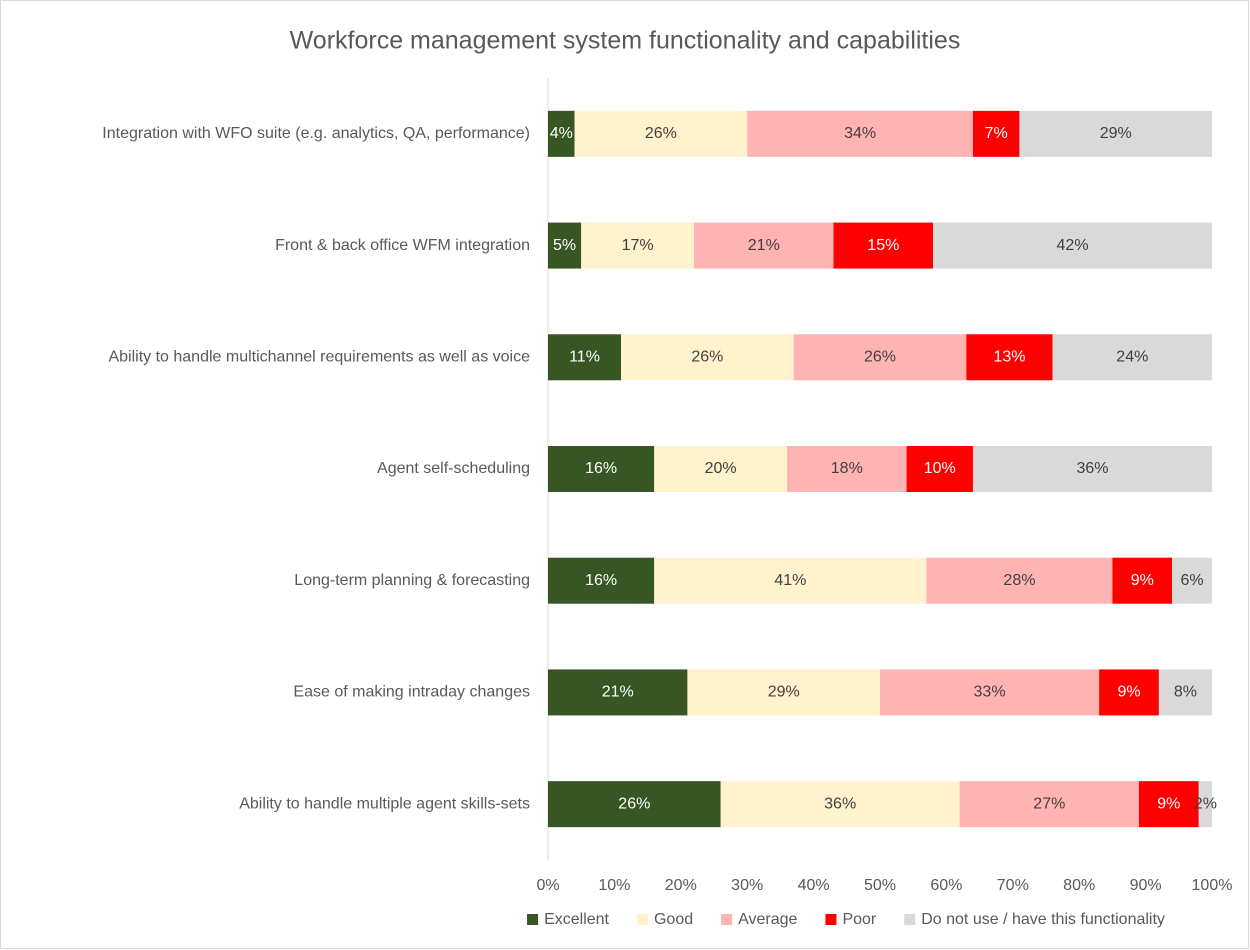 The width and height of the screenshot is (1250, 950). I want to click on legend-label: Good, so click(673, 919).